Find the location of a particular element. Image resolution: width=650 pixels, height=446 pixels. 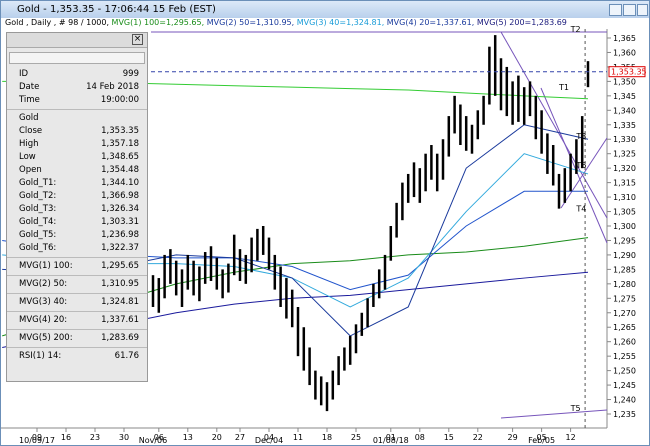

window-title: Gold - 1,353.35 - 17:06:44 15 Feb (EST) is located at coordinates (116, 9).